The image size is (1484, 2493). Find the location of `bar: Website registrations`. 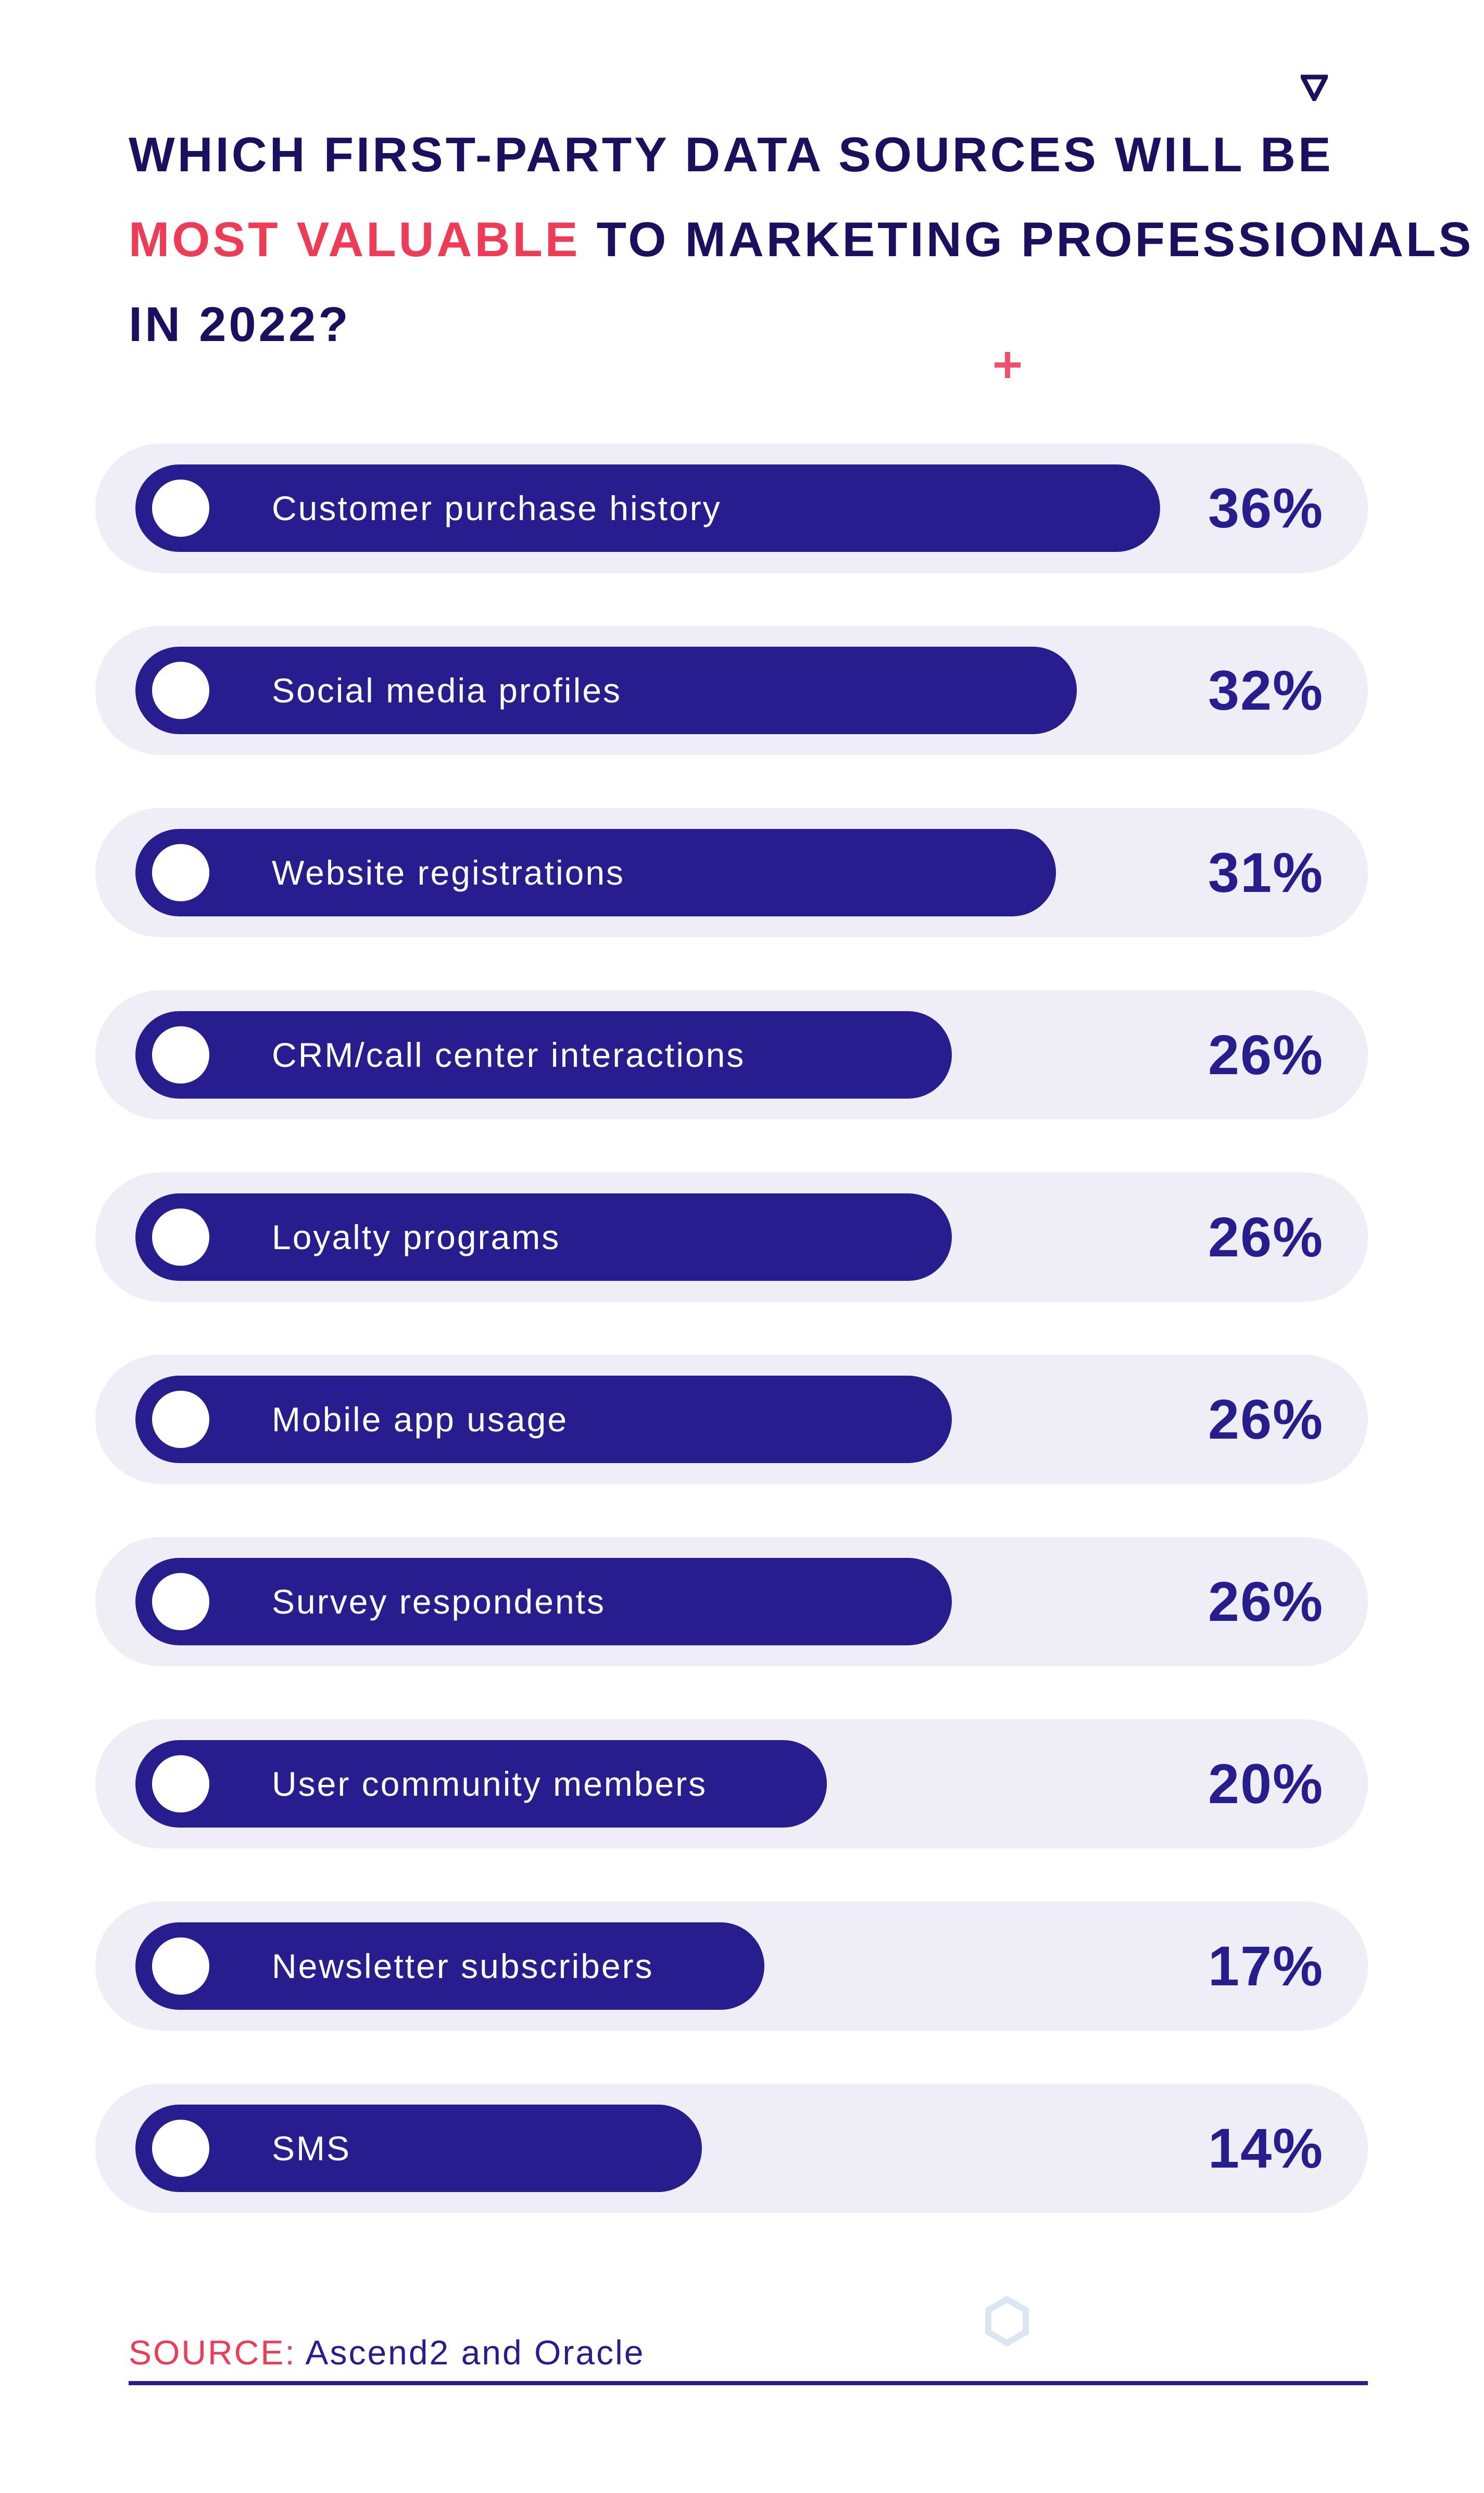

bar: Website registrations is located at coordinates (595, 872).